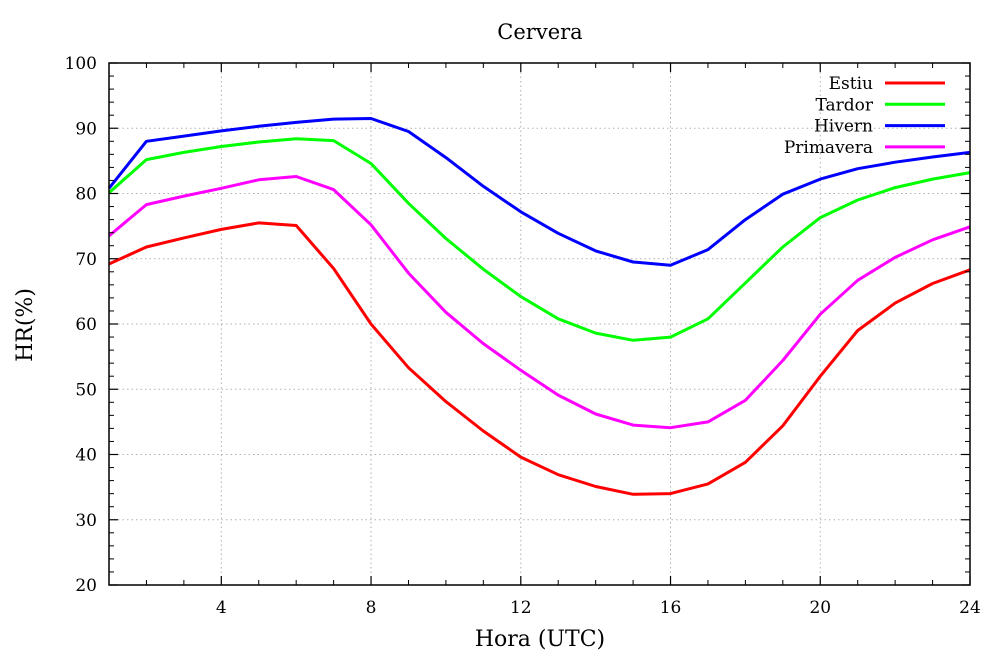 This screenshot has height=671, width=1008. Describe the element at coordinates (86, 456) in the screenshot. I see `y-tick-label: 40` at that location.